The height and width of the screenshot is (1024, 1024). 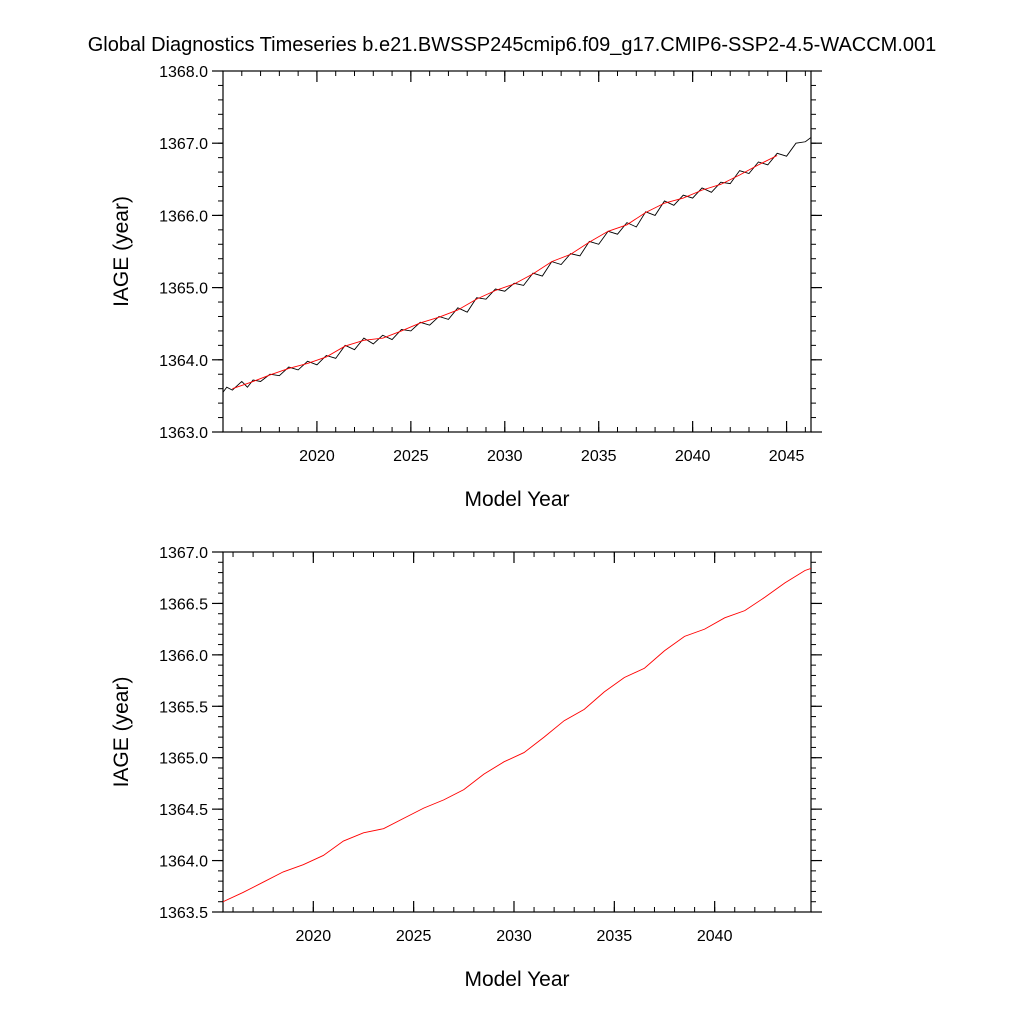 I want to click on y-tick-label: 1364.5, so click(x=183, y=810).